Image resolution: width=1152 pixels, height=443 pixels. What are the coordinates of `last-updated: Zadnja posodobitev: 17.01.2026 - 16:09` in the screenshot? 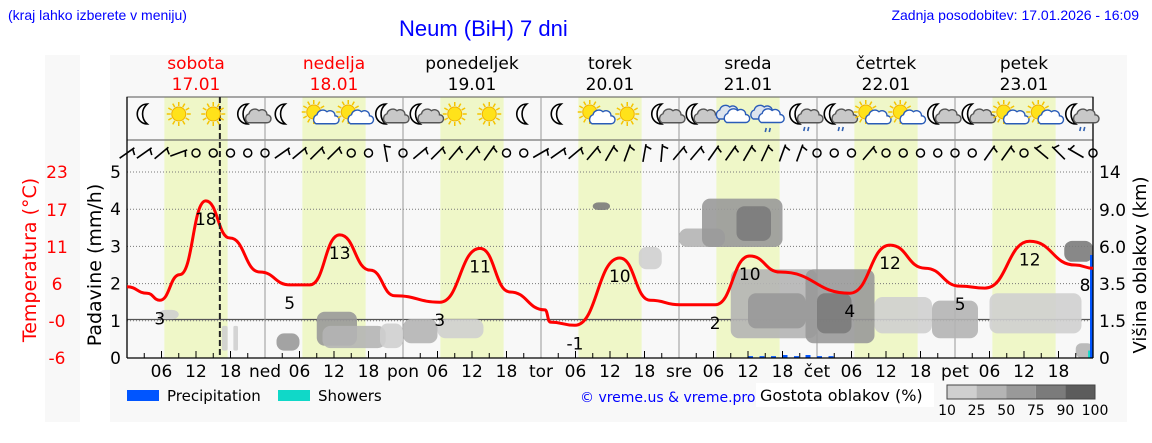 It's located at (1015, 15).